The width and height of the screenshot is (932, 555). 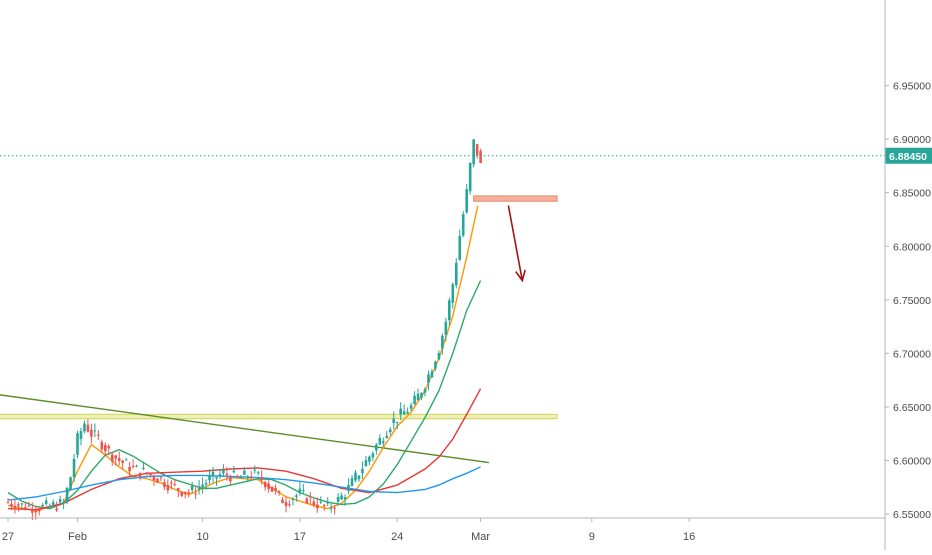 What do you see at coordinates (912, 140) in the screenshot?
I see `y-tick-label: 6.90000` at bounding box center [912, 140].